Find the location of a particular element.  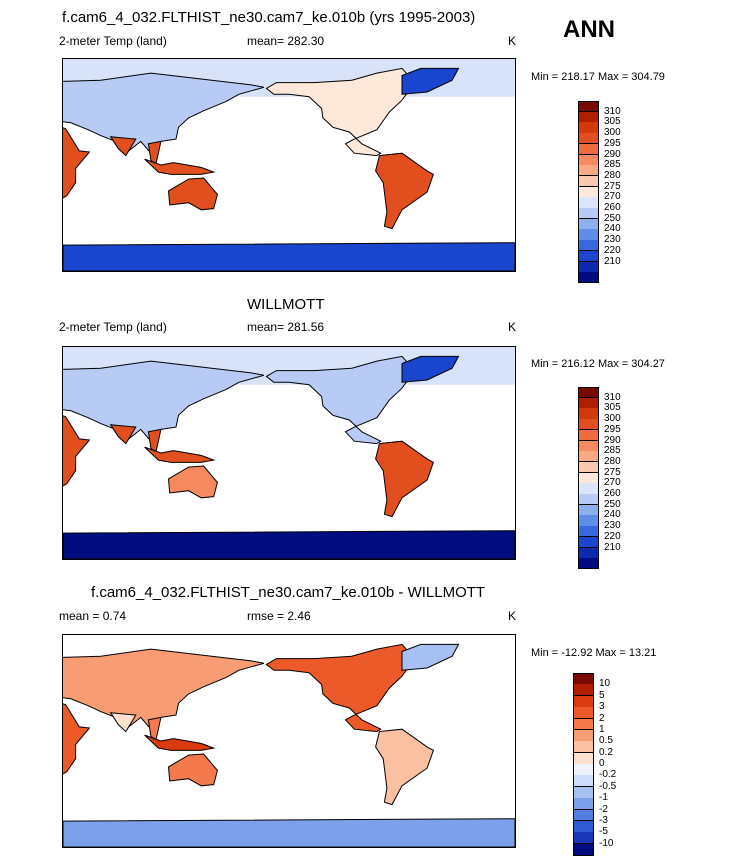

colorbar-tick-label: -5 is located at coordinates (603, 832).